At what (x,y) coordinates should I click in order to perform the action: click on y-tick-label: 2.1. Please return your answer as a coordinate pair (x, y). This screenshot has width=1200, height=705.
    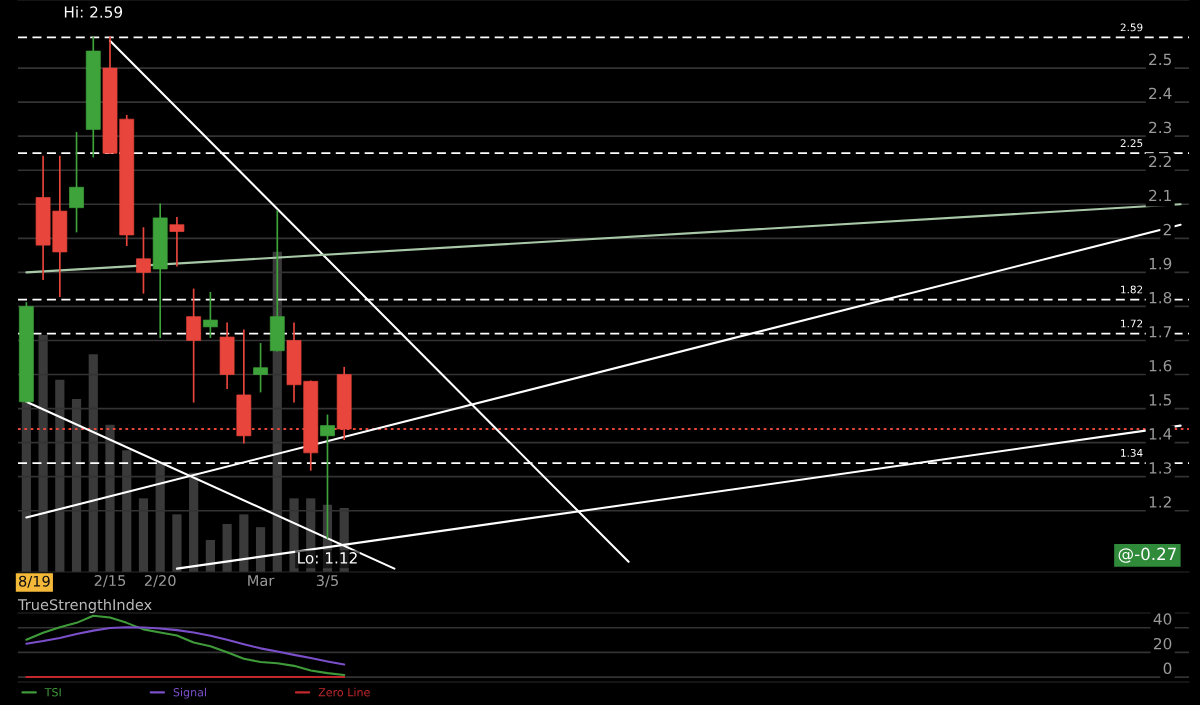
    Looking at the image, I should click on (1160, 195).